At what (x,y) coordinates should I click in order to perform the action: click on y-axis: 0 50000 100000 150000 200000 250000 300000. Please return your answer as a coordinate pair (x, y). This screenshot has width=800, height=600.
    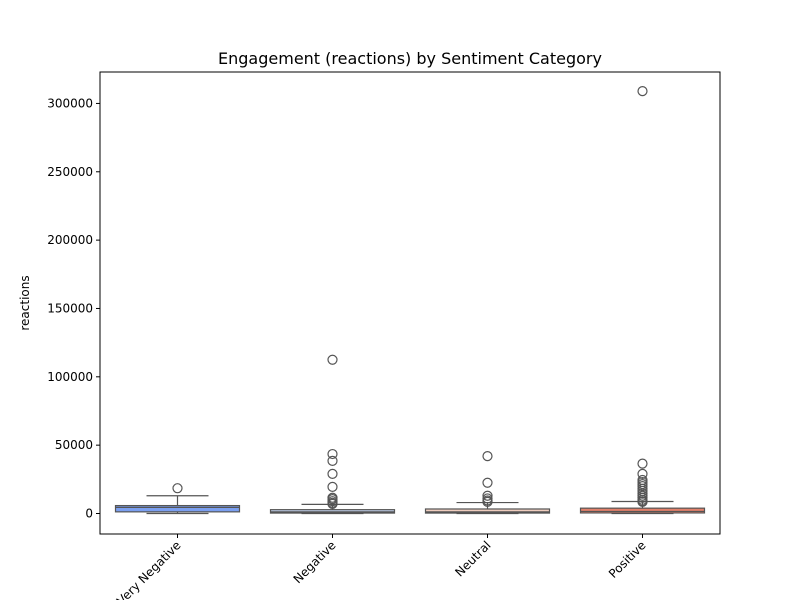
    Looking at the image, I should click on (73, 308).